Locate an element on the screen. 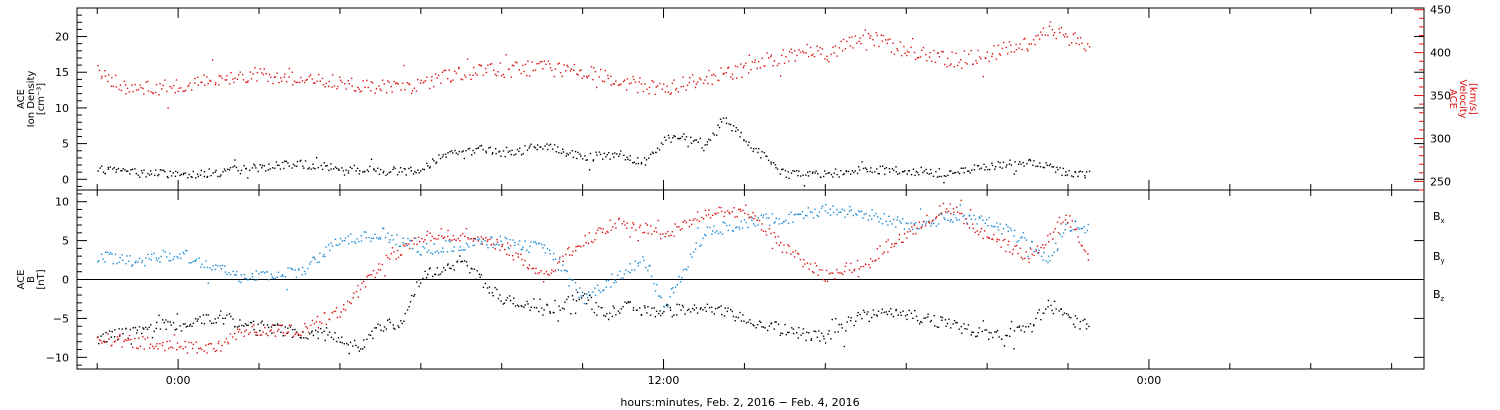 This screenshot has width=1500, height=410. right-tick-label: 450 is located at coordinates (1440, 10).